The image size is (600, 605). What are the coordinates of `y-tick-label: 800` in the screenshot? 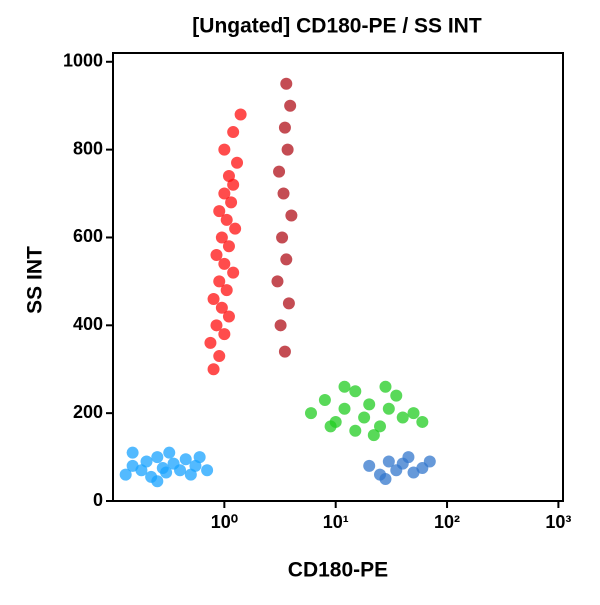 It's located at (88, 148).